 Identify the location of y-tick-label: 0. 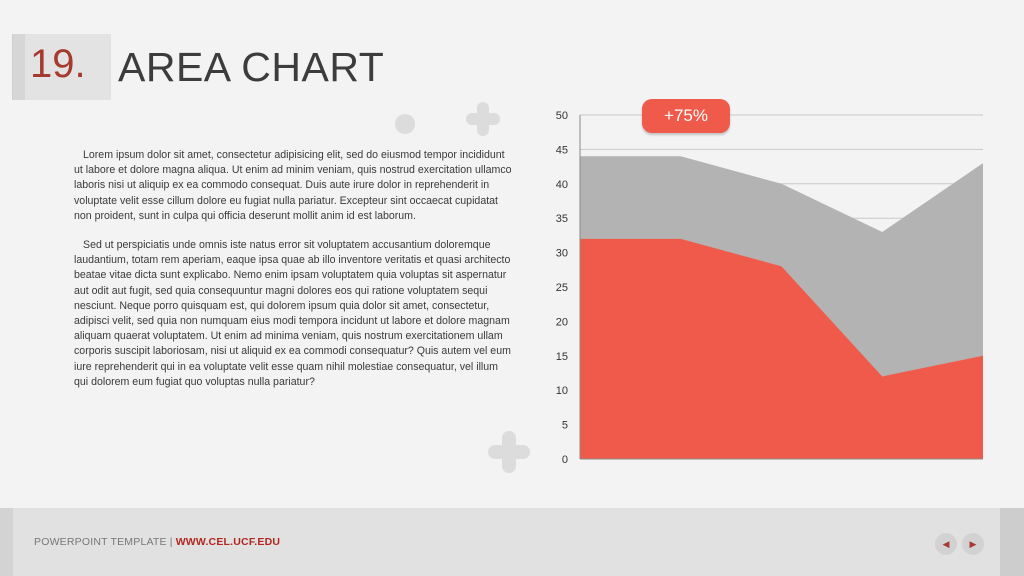
(565, 460).